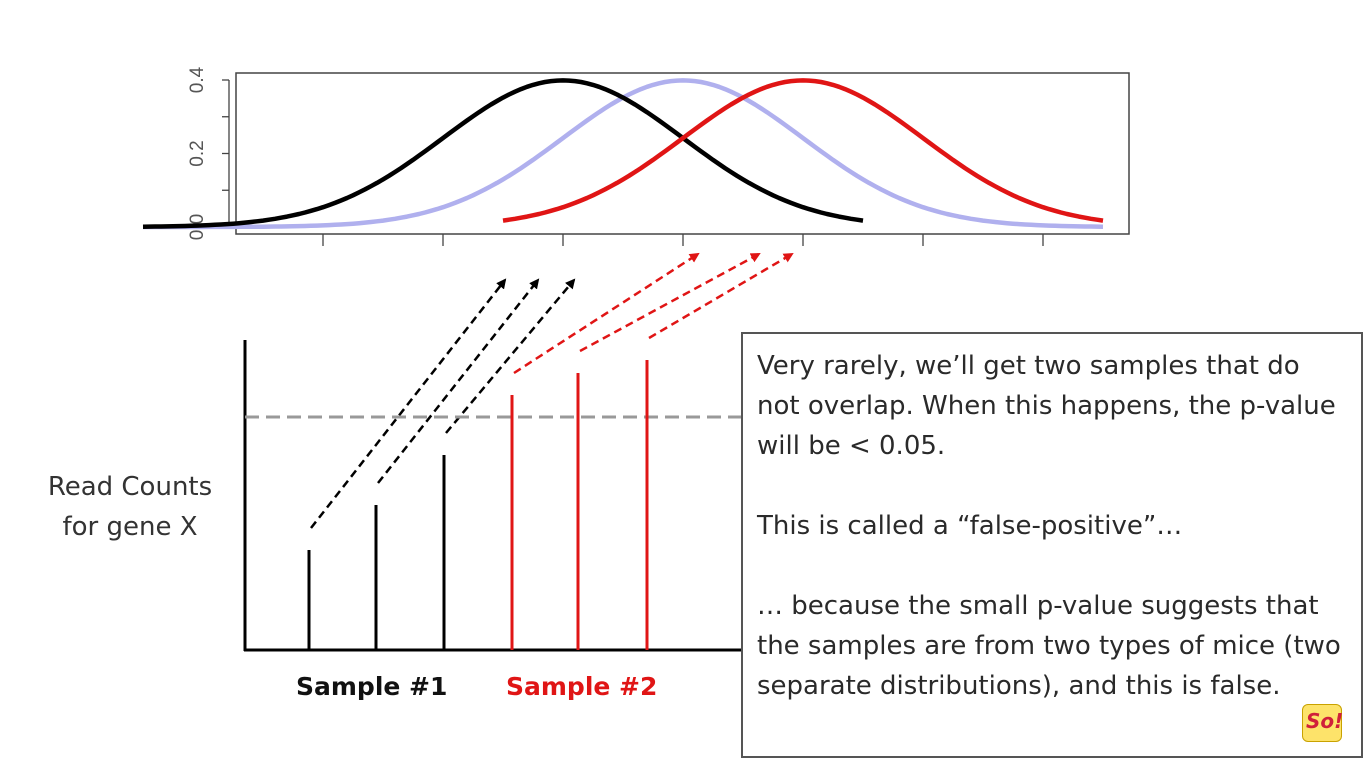  I want to click on sample-2-label: Sample #2, so click(582, 686).